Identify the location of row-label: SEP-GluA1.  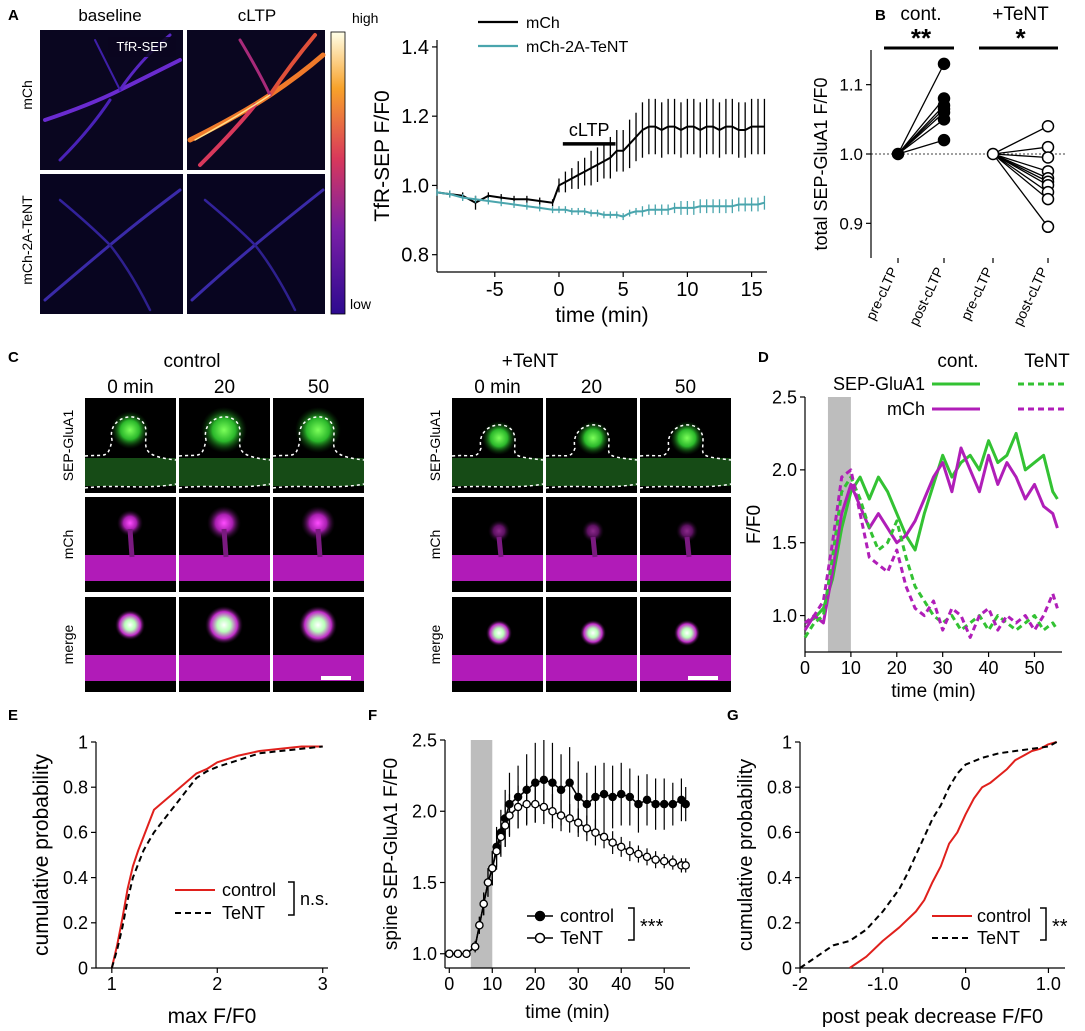
(68, 445).